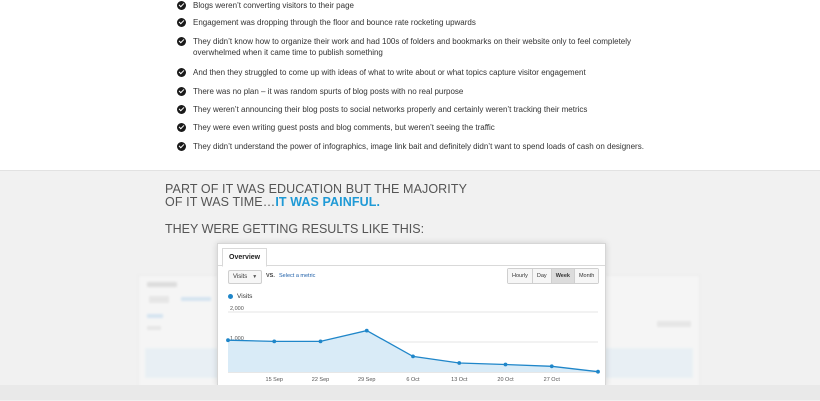  Describe the element at coordinates (541, 276) in the screenshot. I see `granularity-button-day: Day` at that location.